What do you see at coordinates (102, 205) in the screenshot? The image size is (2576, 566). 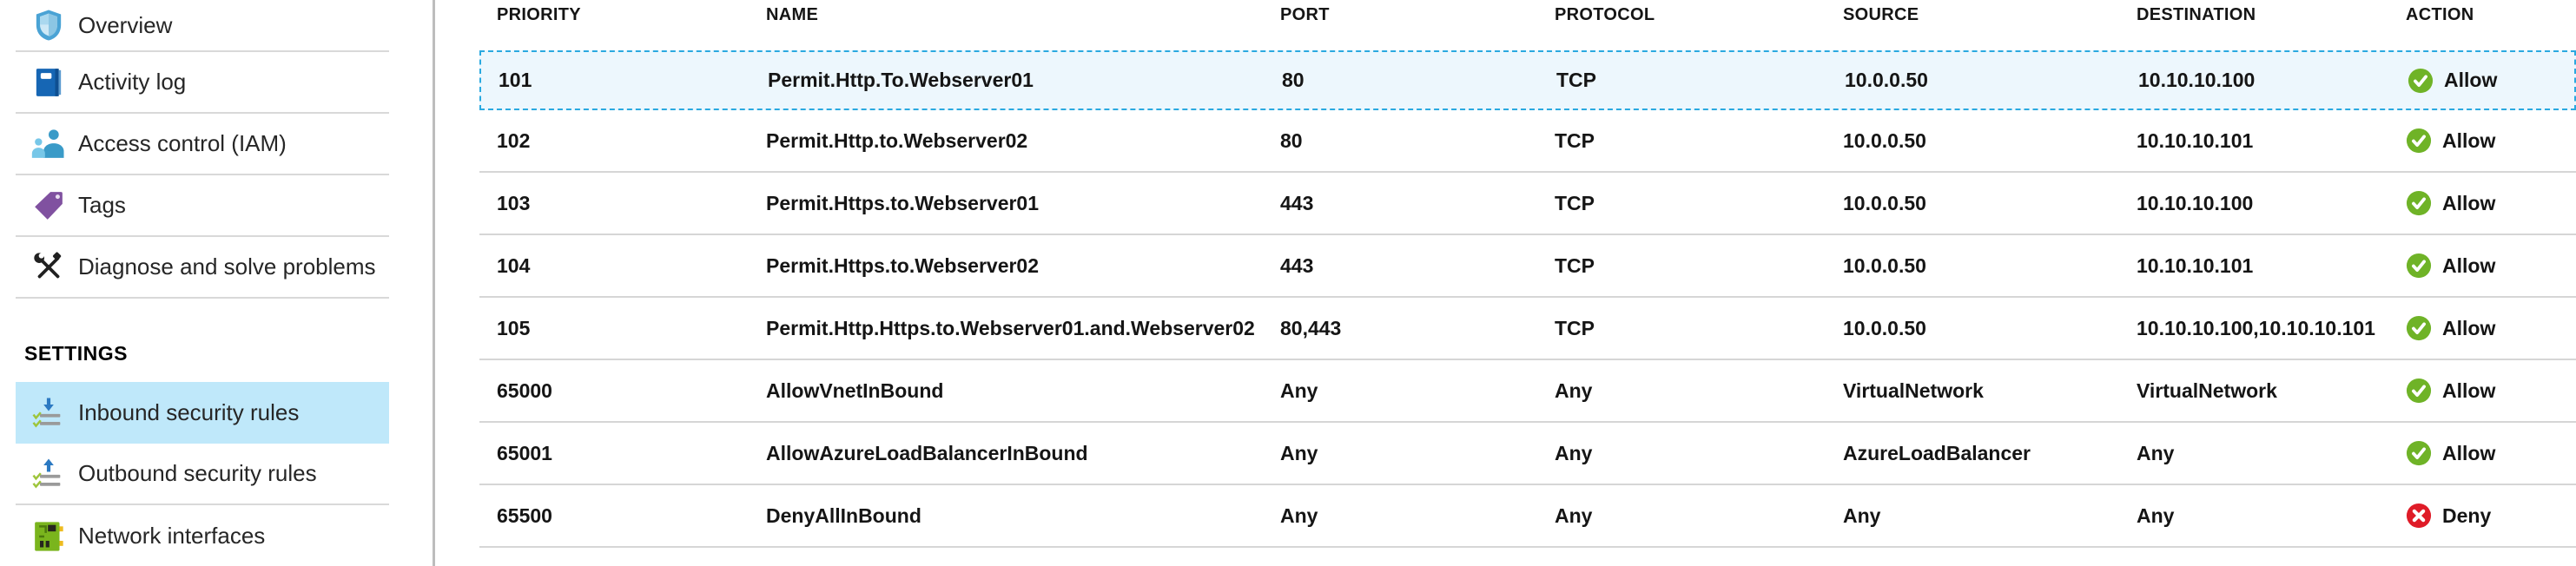 I see `sidebar-item-label: Tags` at bounding box center [102, 205].